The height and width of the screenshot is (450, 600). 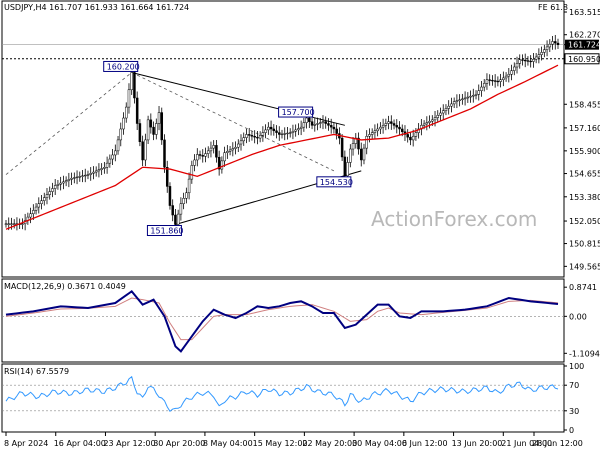 What do you see at coordinates (170, 123) in the screenshot?
I see `projection-dotted-line` at bounding box center [170, 123].